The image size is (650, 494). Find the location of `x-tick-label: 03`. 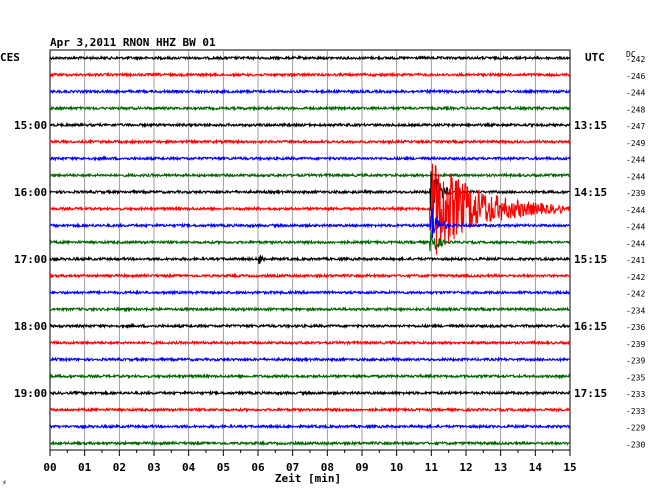

x-tick-label: 03 is located at coordinates (153, 467).